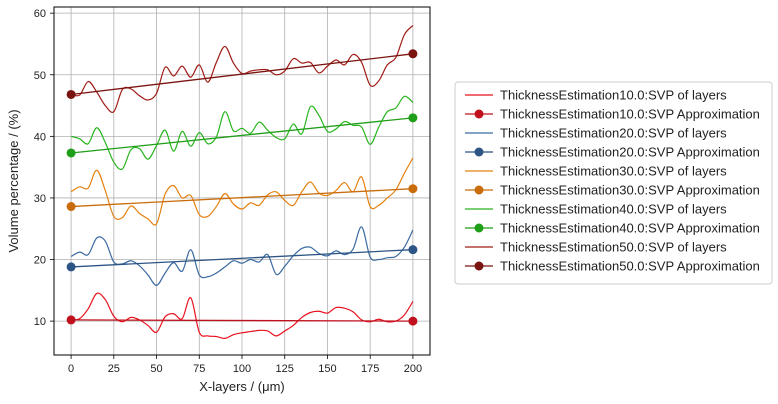  I want to click on legend-item: ThicknessEstimation40.0:SVP of layers, so click(596, 209).